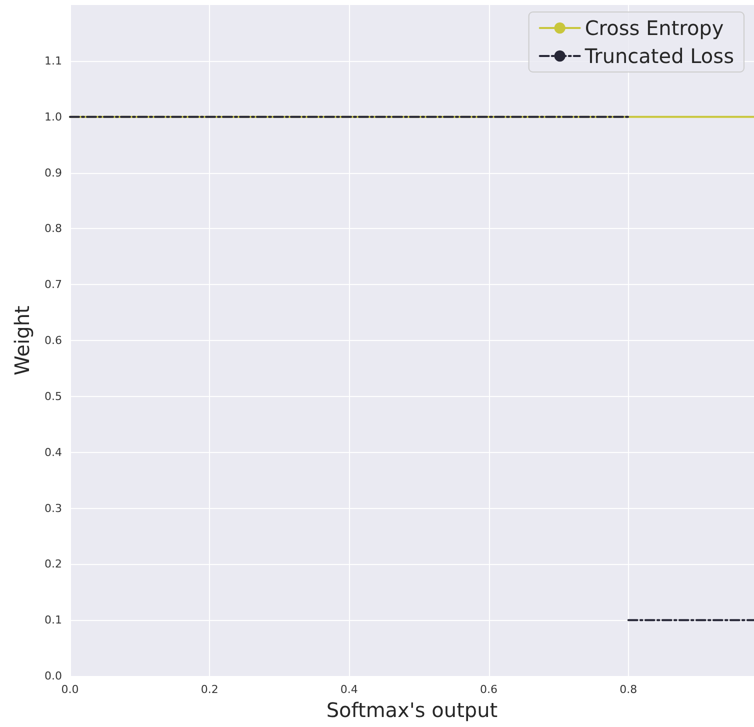 Image resolution: width=754 pixels, height=727 pixels. I want to click on legend-label: Truncated Loss, so click(659, 56).